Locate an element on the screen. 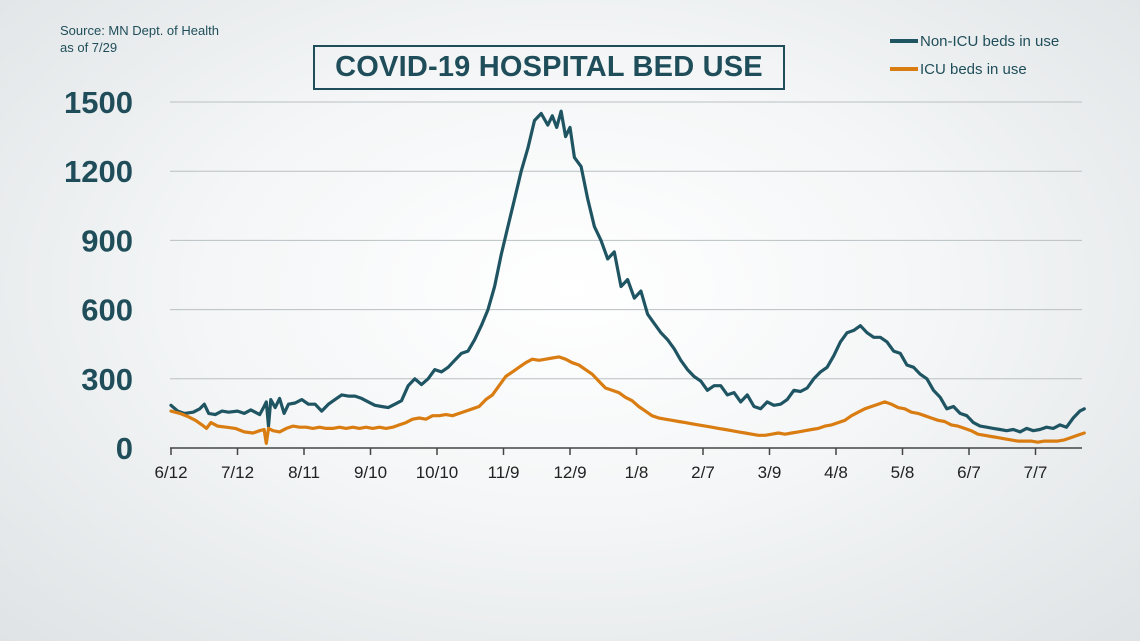 This screenshot has height=641, width=1140. x-tick-label: 1/8 is located at coordinates (637, 472).